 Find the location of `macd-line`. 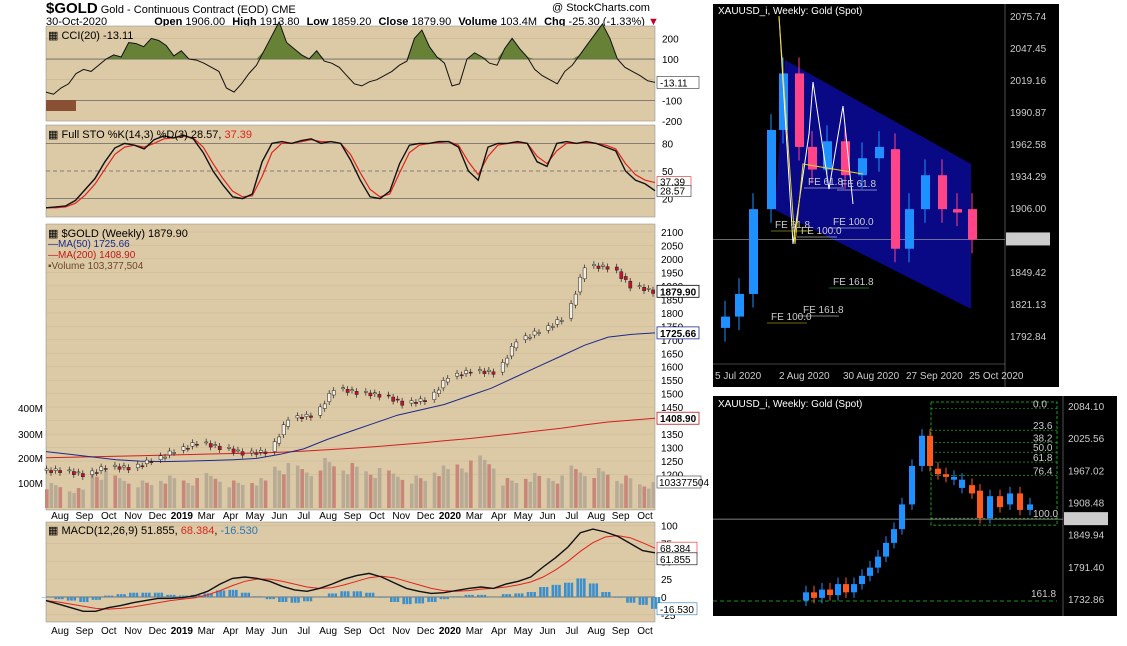

macd-line is located at coordinates (350, 570).